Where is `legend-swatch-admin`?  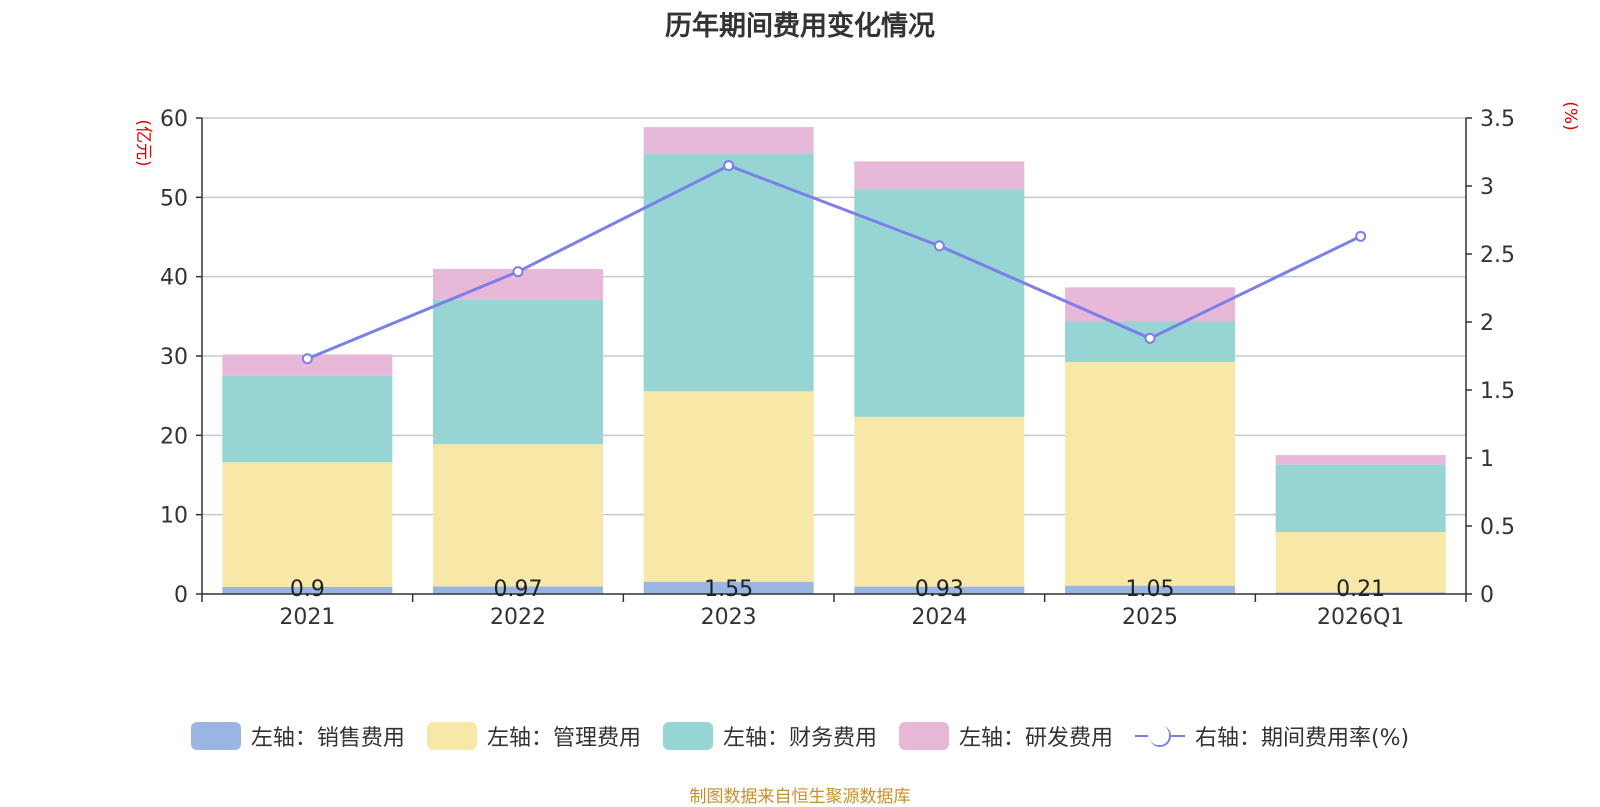 legend-swatch-admin is located at coordinates (451, 736).